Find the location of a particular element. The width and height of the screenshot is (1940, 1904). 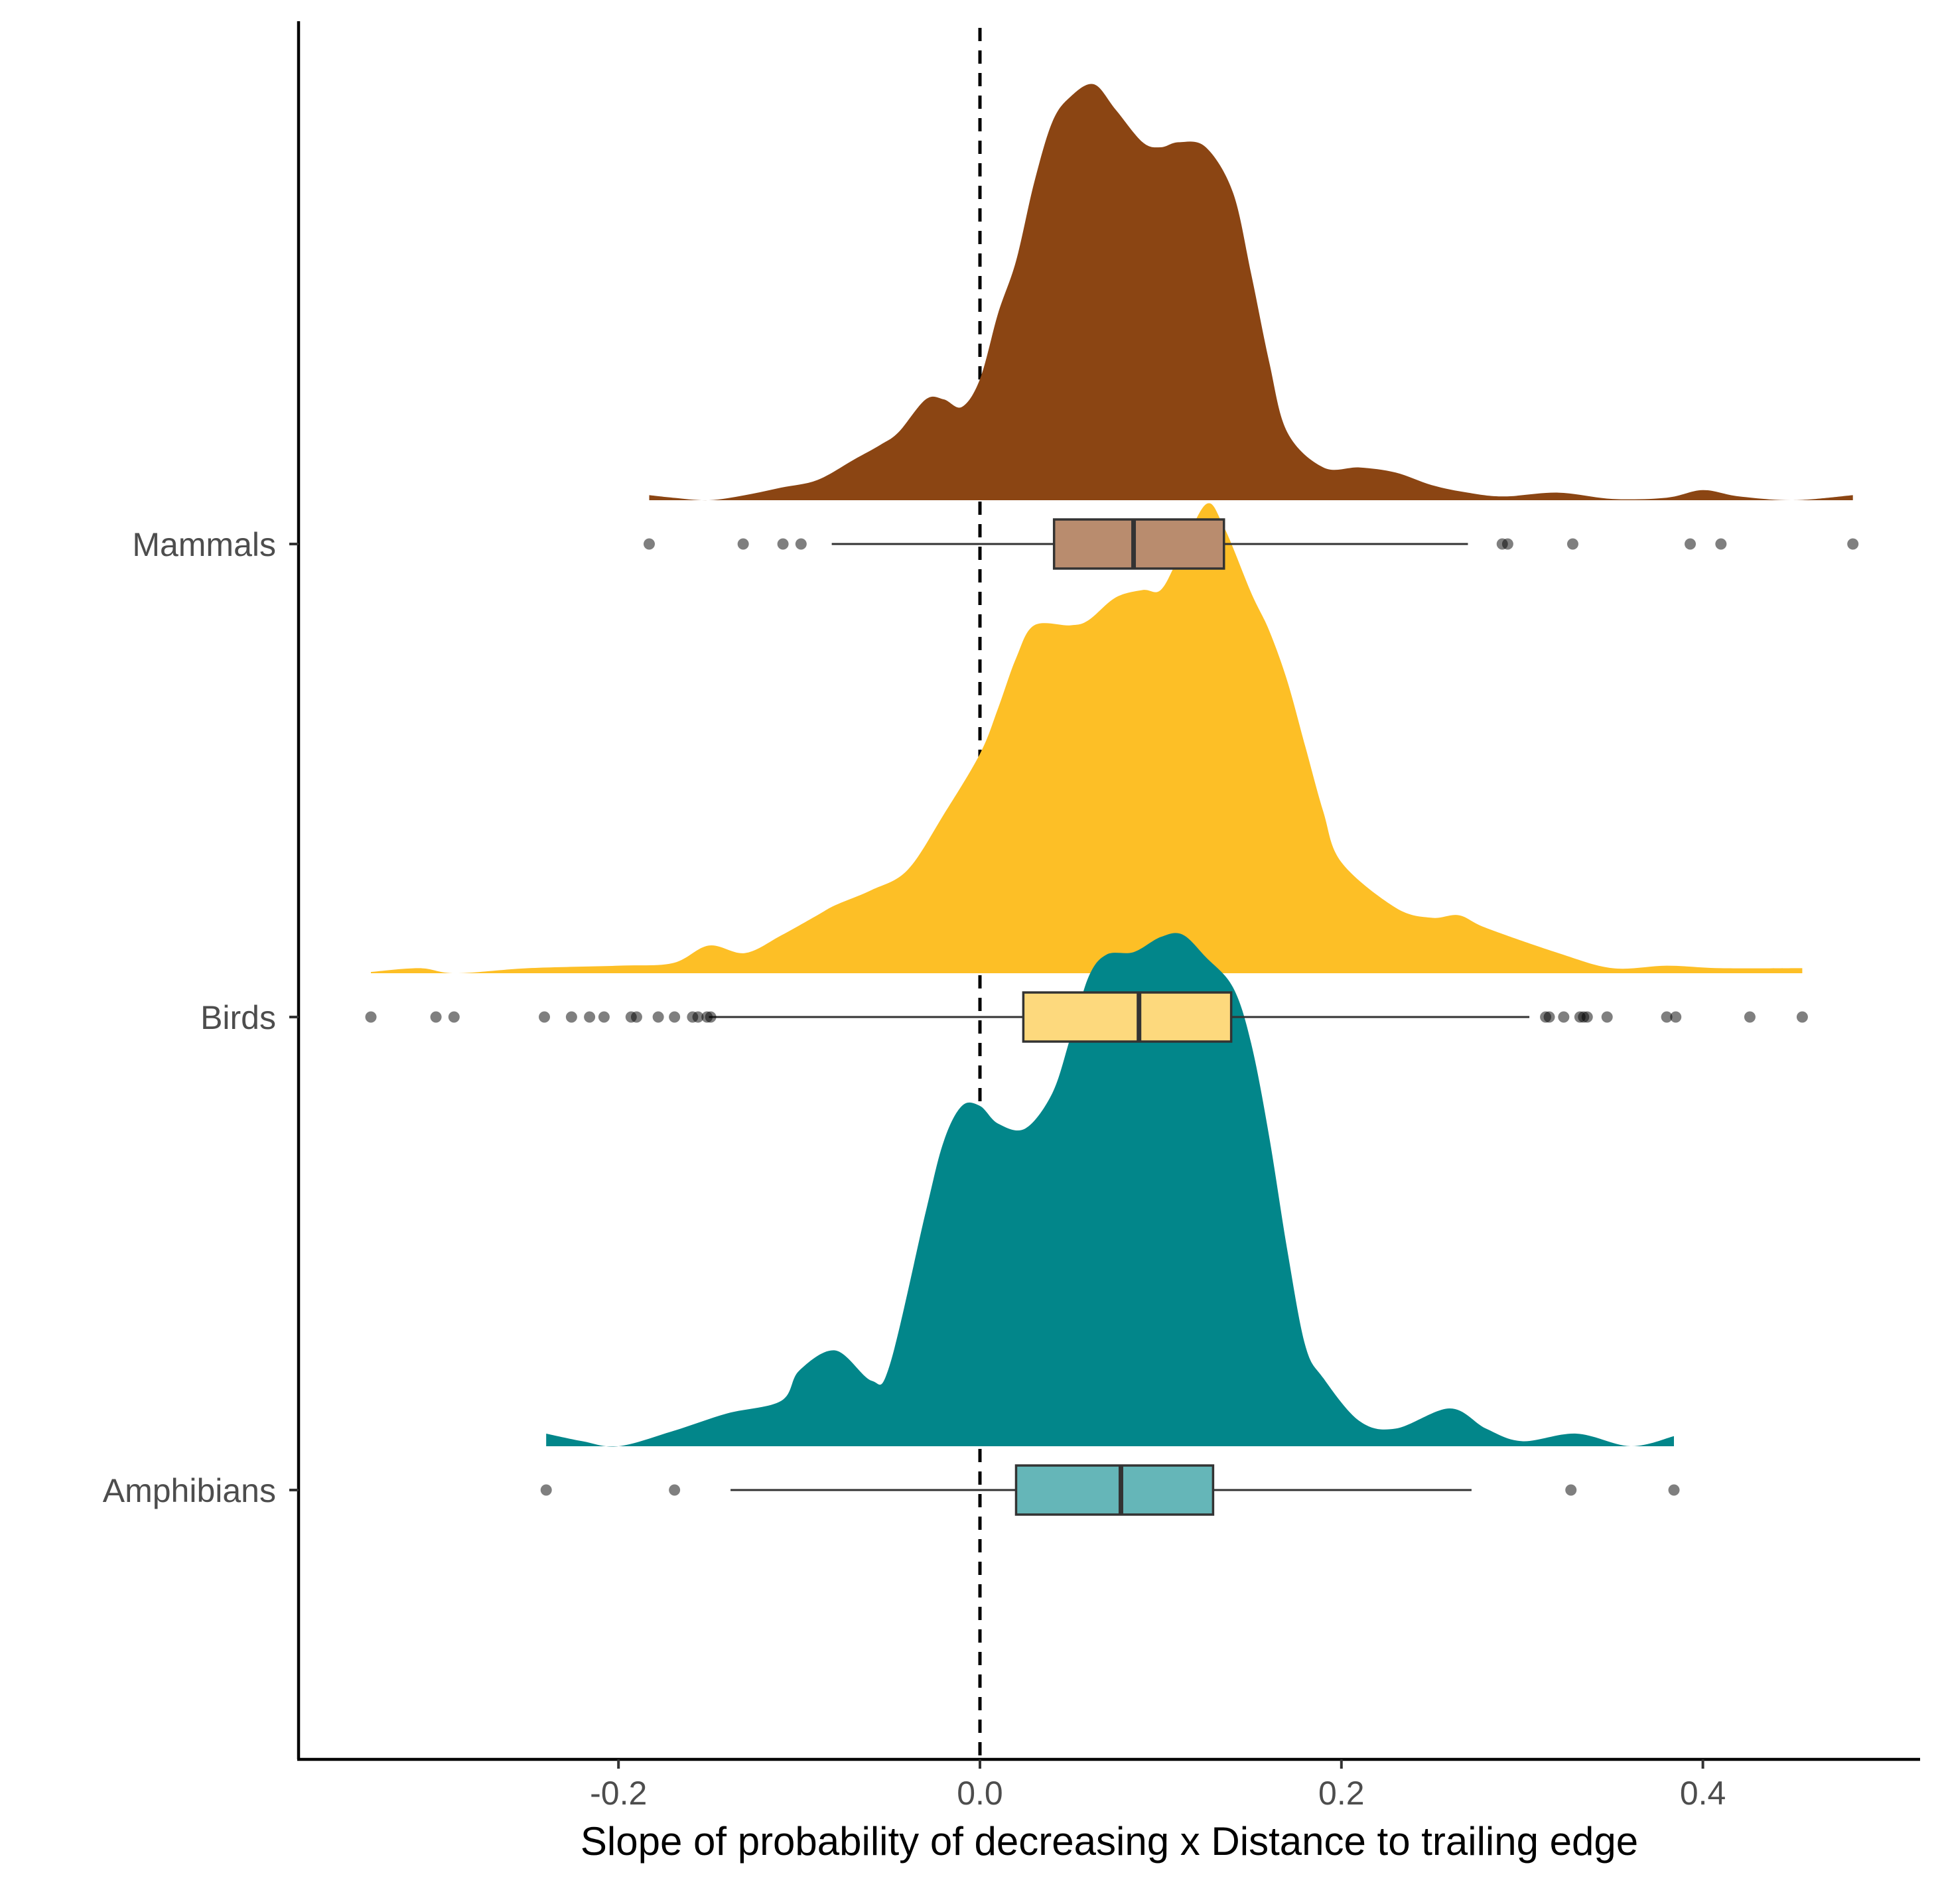

xtick-label: 0.4 is located at coordinates (1703, 1793).